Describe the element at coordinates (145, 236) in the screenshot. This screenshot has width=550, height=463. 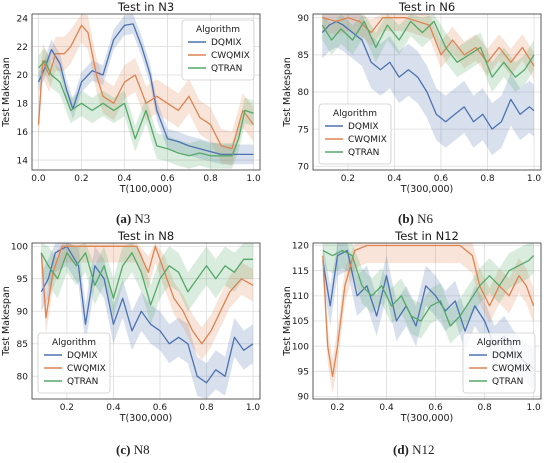
I see `chart-title: Test in N8` at that location.